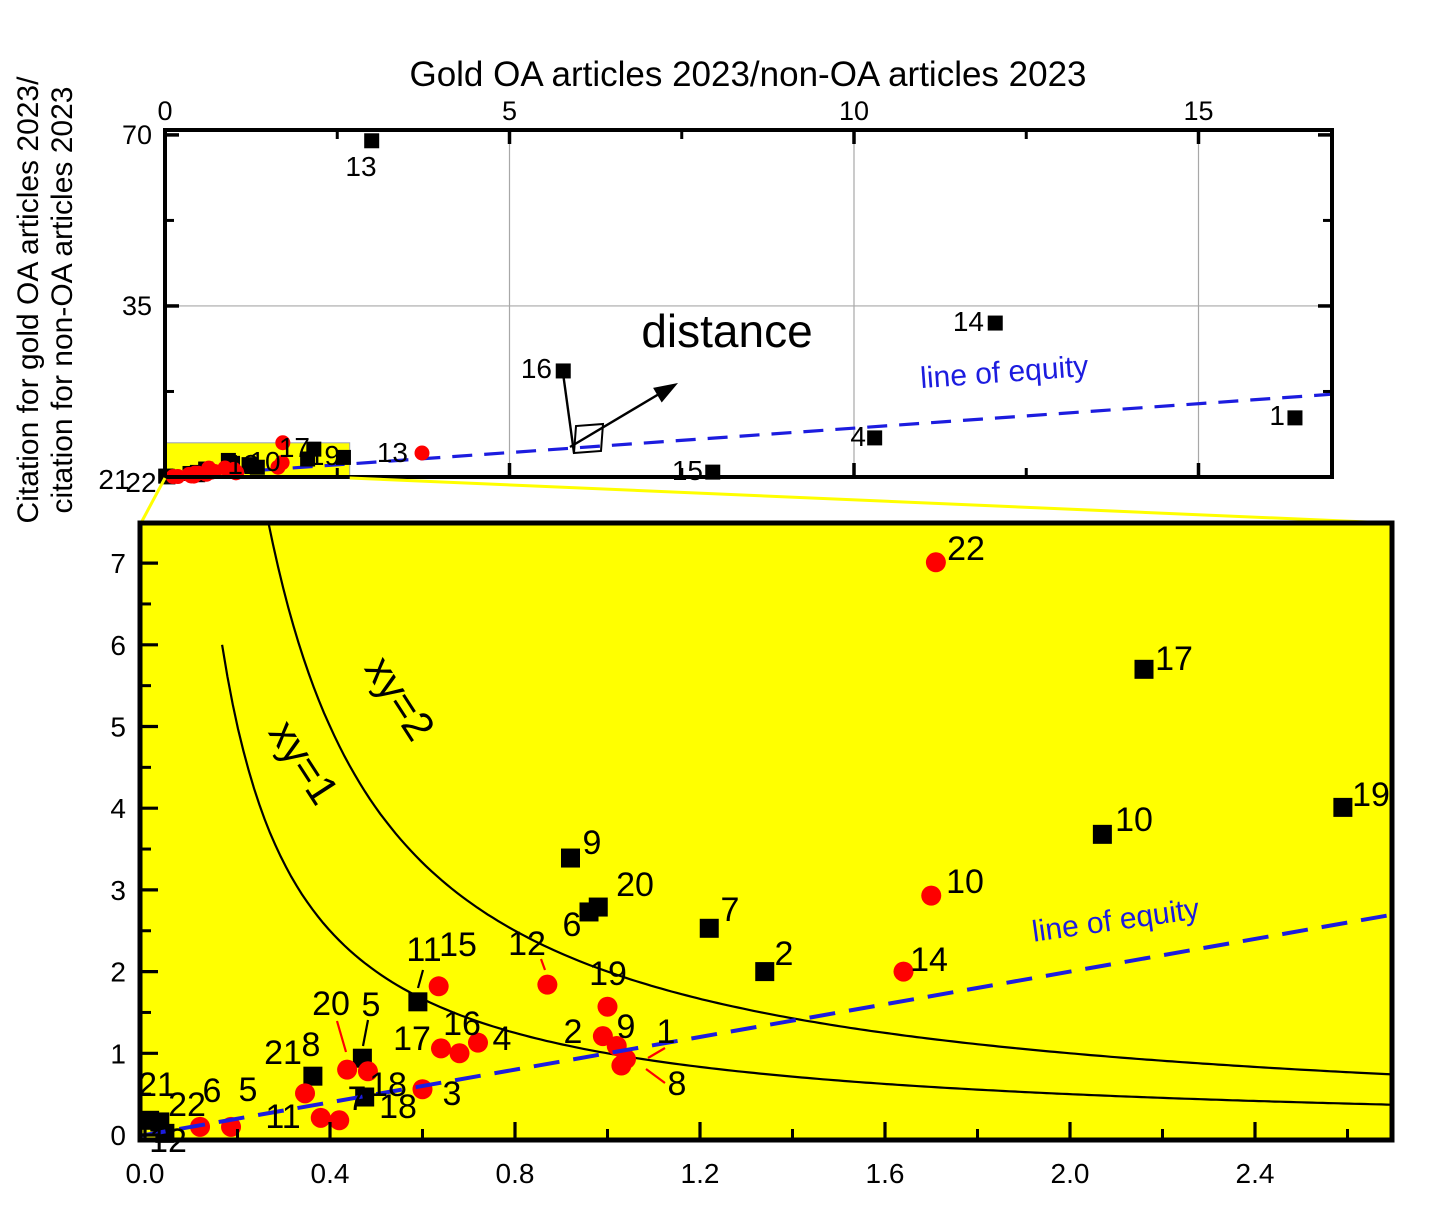 Image resolution: width=1450 pixels, height=1231 pixels. What do you see at coordinates (608, 974) in the screenshot?
I see `label-red-circles-19-bottom: 19` at bounding box center [608, 974].